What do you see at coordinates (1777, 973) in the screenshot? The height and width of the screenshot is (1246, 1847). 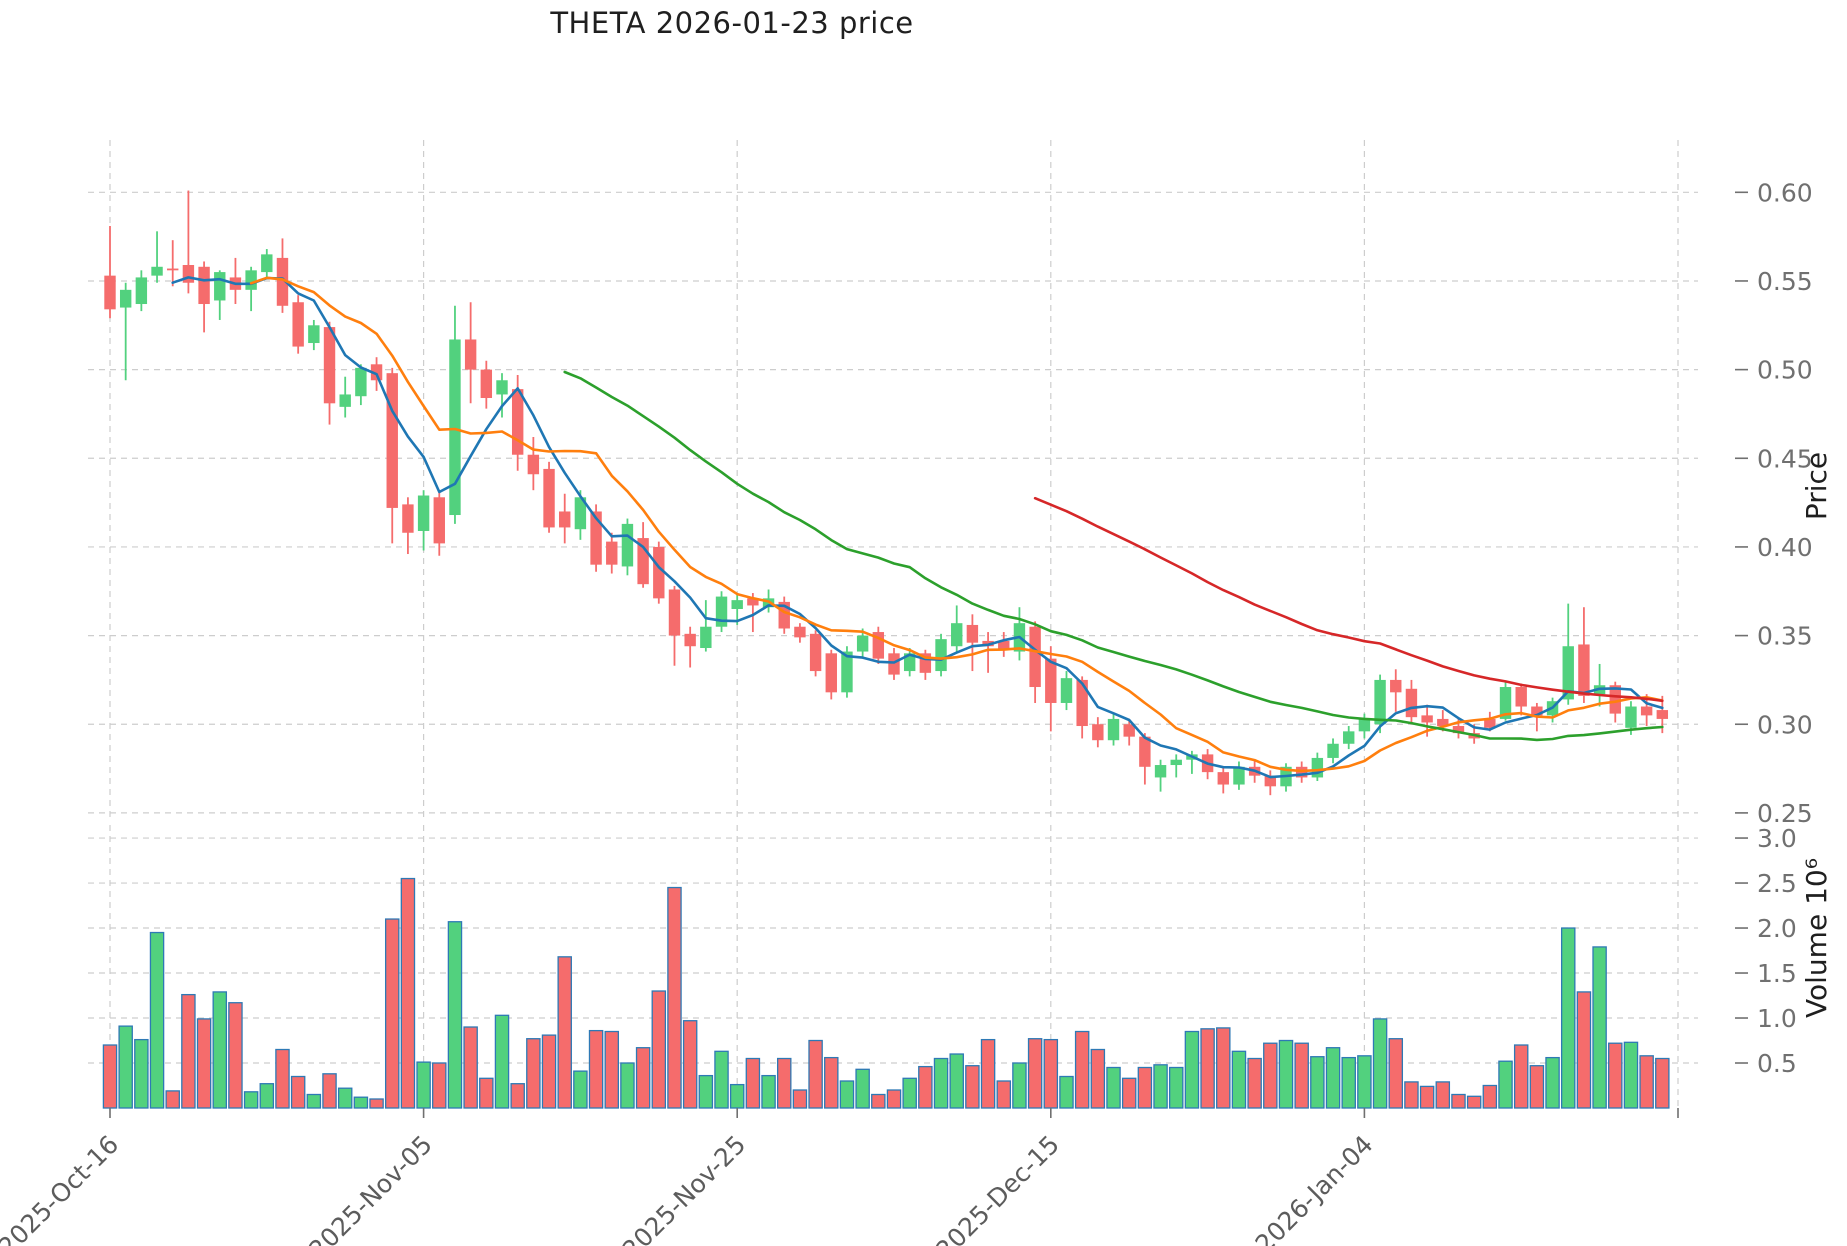 I see `svg-text: 1.5` at bounding box center [1777, 973].